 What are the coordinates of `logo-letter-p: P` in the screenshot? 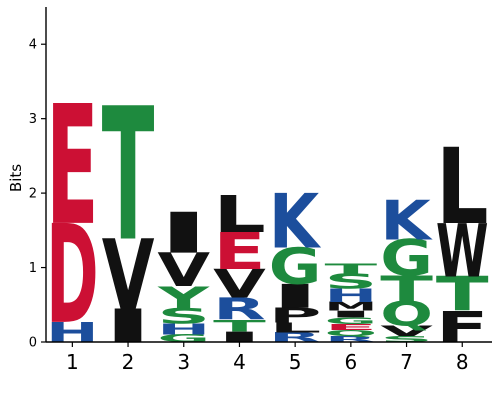 It's located at (295, 316).